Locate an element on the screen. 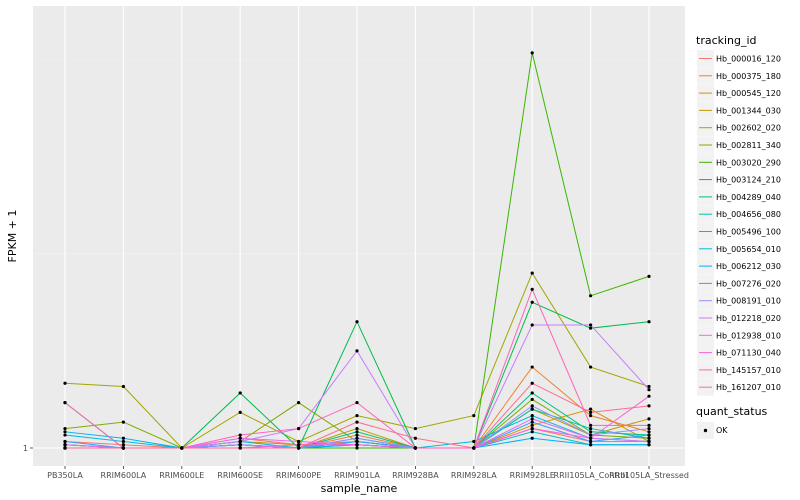  legend-label: Hb_161207_010 is located at coordinates (748, 387).